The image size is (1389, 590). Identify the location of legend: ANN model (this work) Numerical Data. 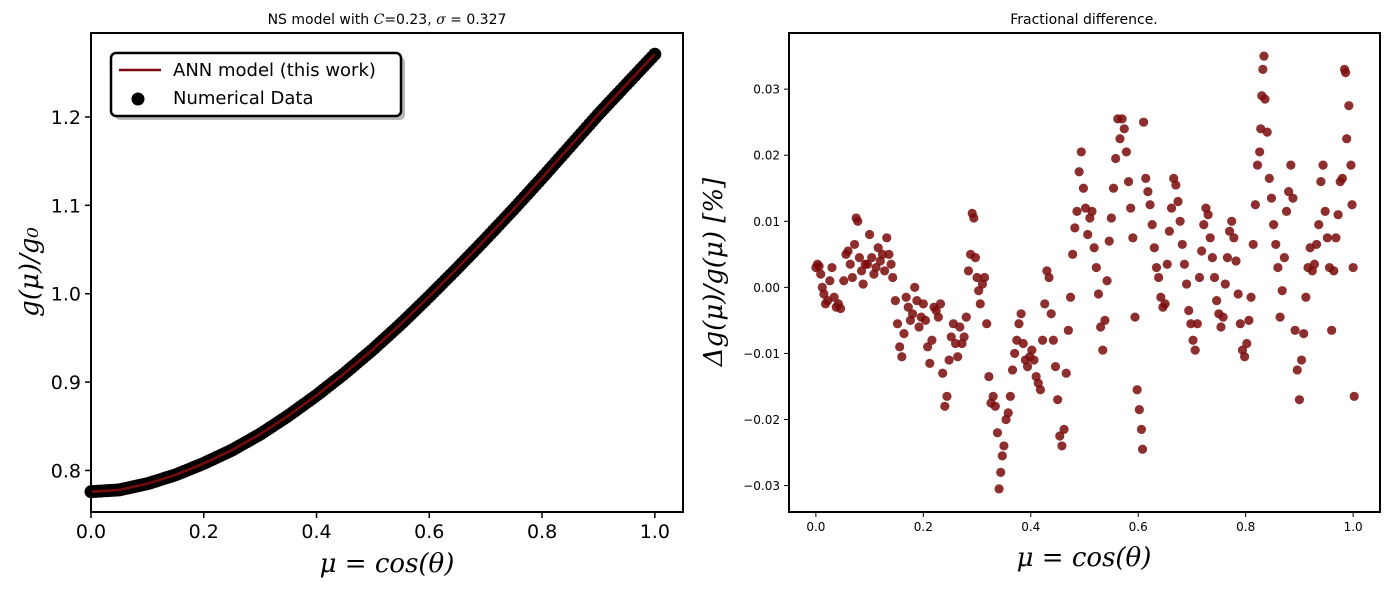
(257, 85).